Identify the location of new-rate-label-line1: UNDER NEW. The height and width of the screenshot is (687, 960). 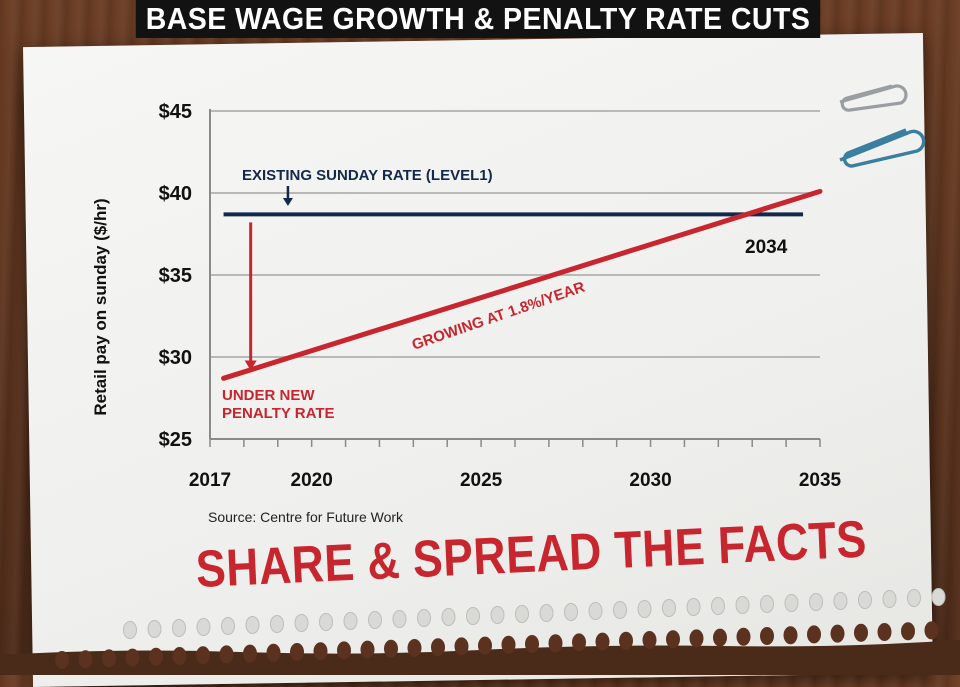
(268, 395).